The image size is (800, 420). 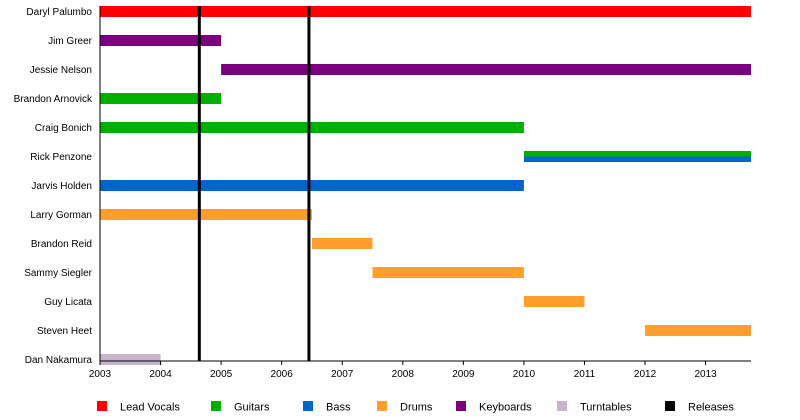 What do you see at coordinates (100, 374) in the screenshot?
I see `x-tick-label: 2003` at bounding box center [100, 374].